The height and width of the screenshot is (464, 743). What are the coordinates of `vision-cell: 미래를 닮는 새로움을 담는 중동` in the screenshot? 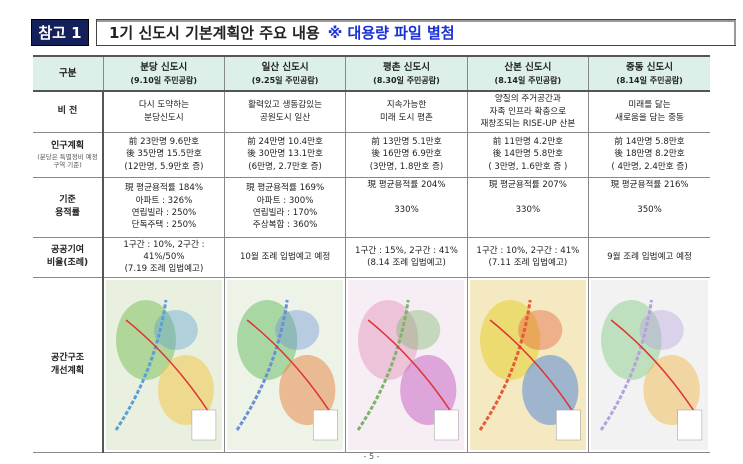 It's located at (649, 111).